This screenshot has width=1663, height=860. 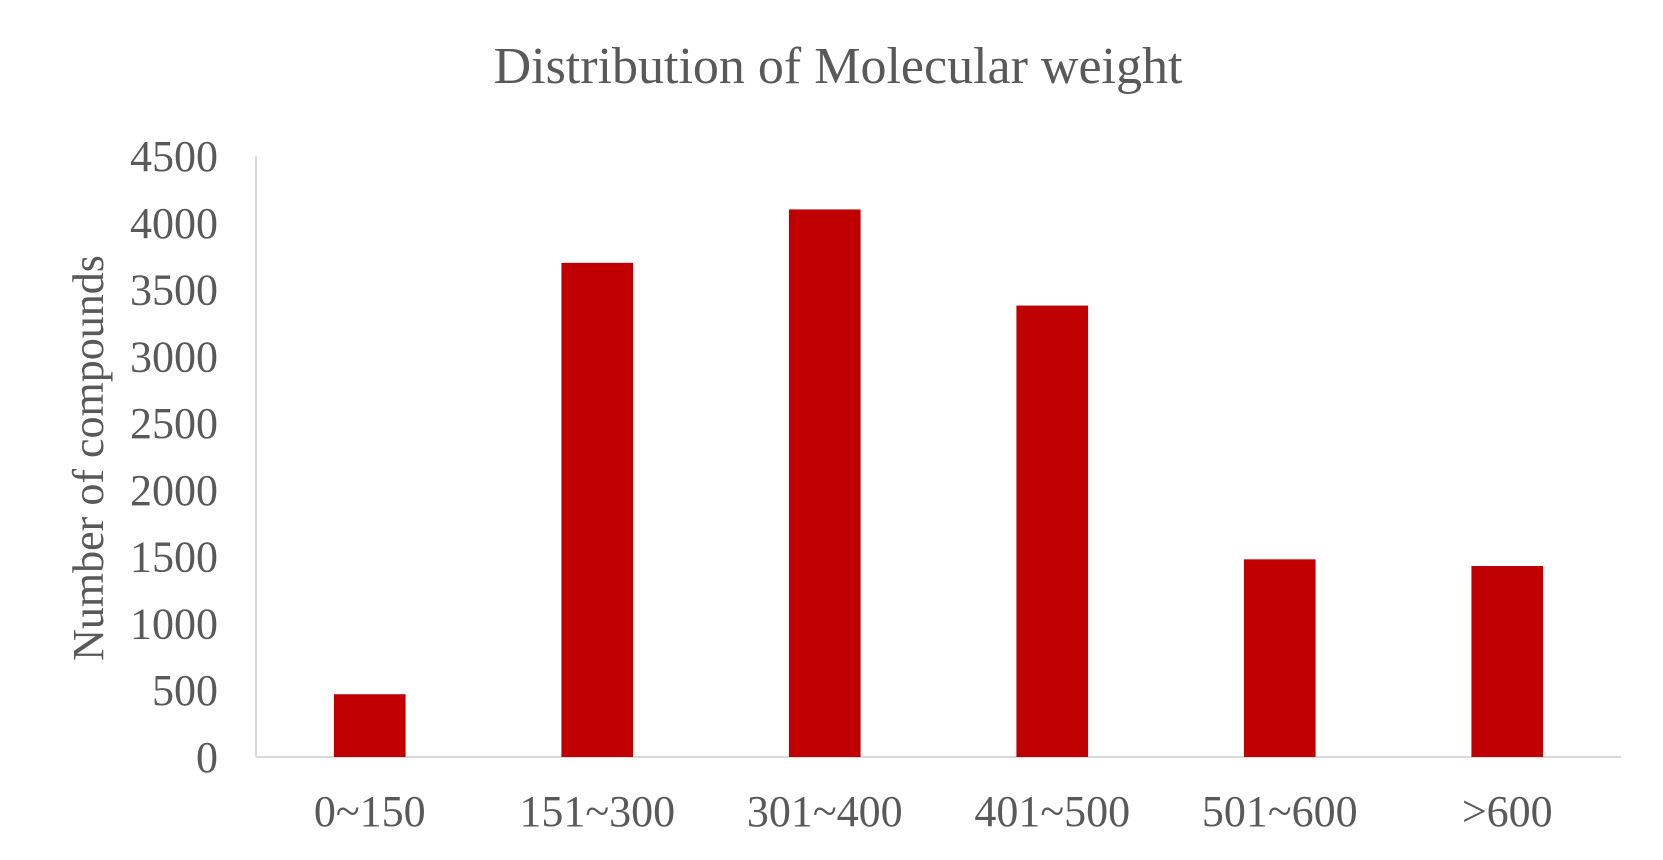 I want to click on y-tick-labels: 0 500 1000 1500 2000 2500 3000 3500 4000 4500, so click(x=174, y=457).